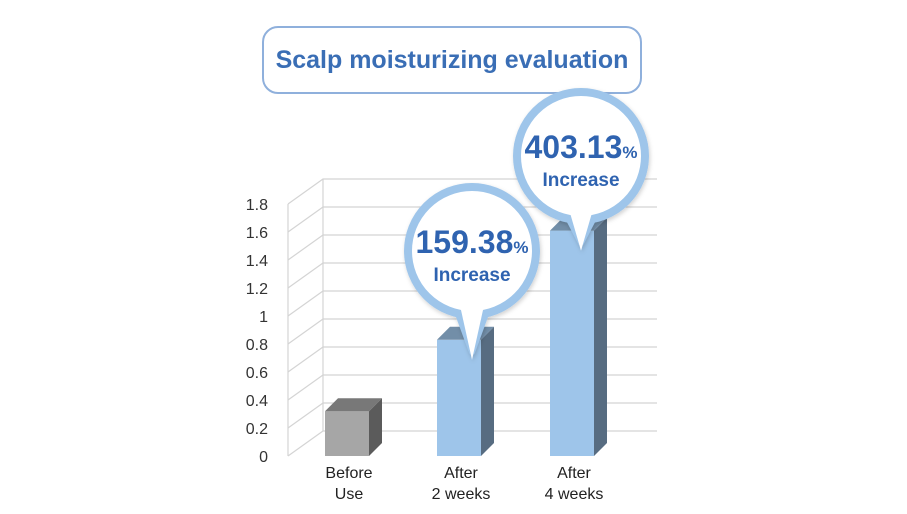 This screenshot has width=907, height=514. I want to click on callout-percentage: 159.38%, so click(472, 242).